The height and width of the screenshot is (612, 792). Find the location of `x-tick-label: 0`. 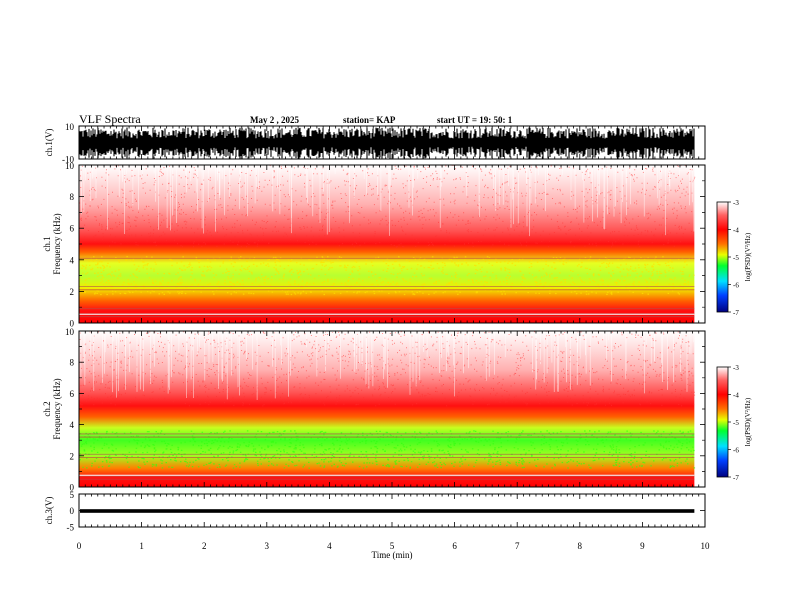

x-tick-label: 0 is located at coordinates (79, 546).